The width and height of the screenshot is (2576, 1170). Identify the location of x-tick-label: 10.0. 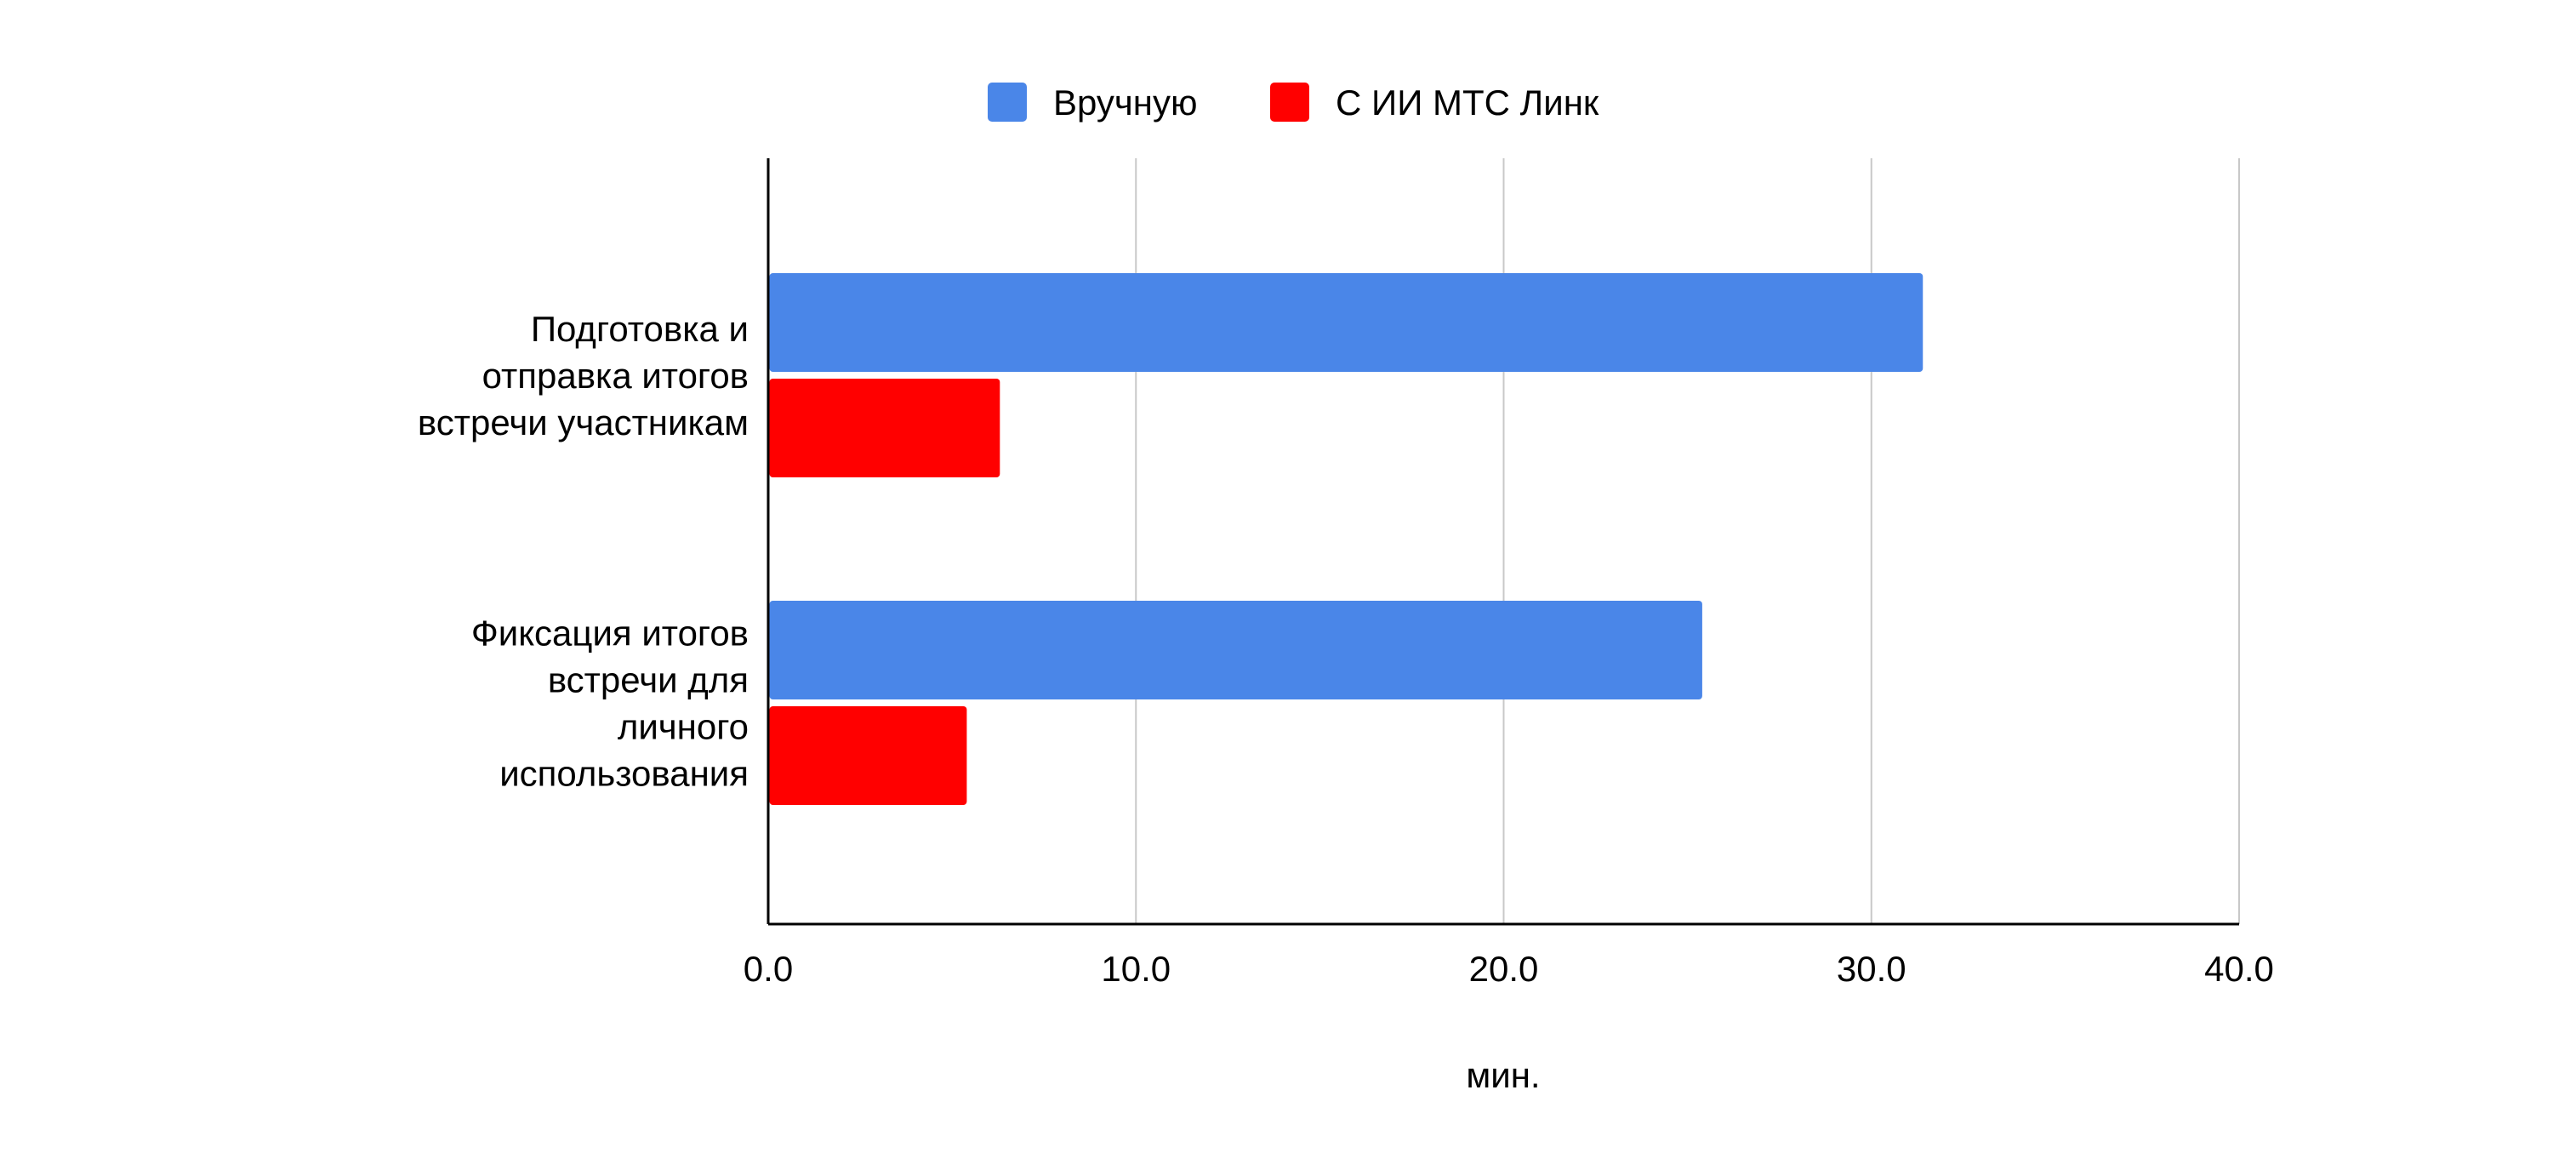
(1136, 969).